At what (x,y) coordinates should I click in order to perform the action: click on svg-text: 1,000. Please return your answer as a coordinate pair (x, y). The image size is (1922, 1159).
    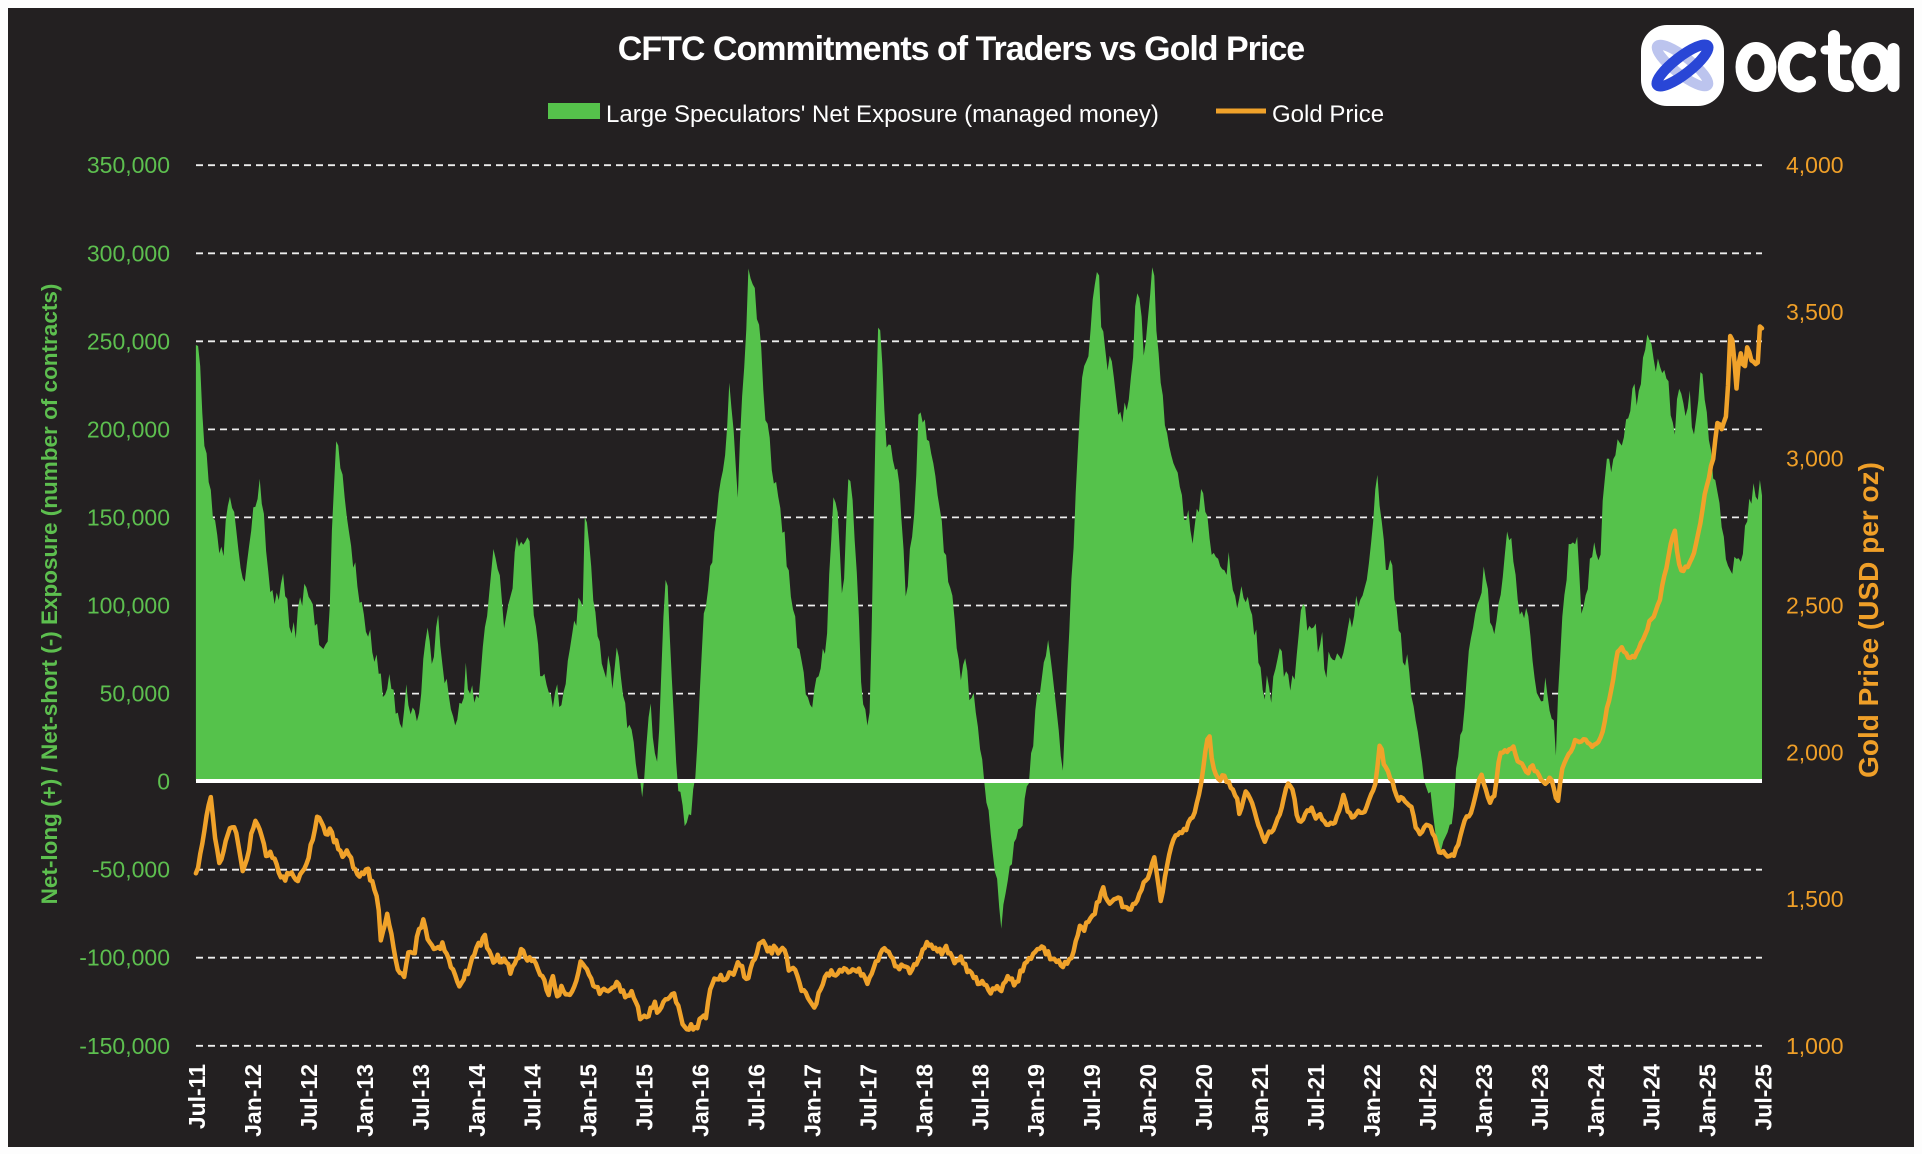
    Looking at the image, I should click on (1815, 1046).